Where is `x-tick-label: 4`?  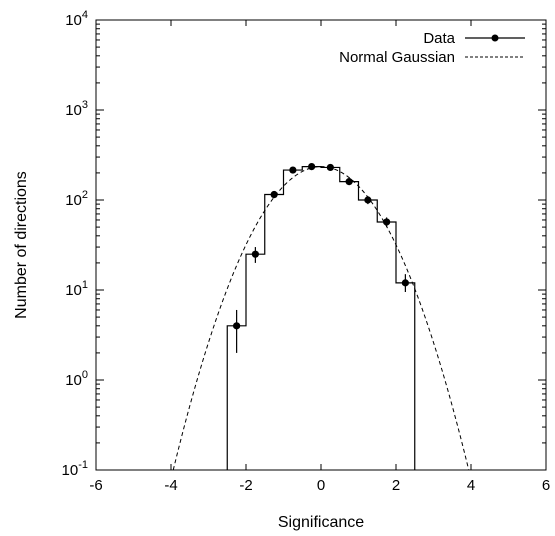
x-tick-label: 4 is located at coordinates (471, 485).